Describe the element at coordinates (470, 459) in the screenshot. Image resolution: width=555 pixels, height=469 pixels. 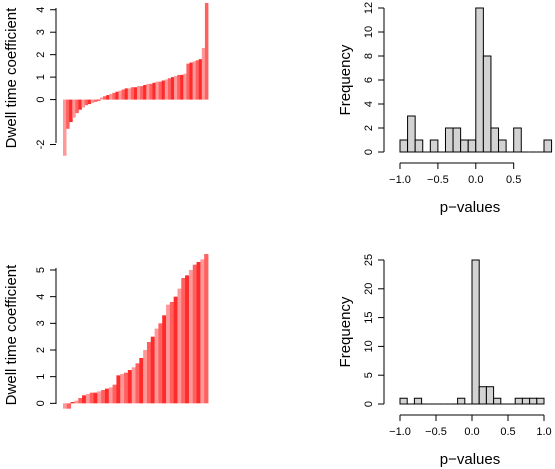
I see `x-axis-label-bottom-right: p−values` at that location.